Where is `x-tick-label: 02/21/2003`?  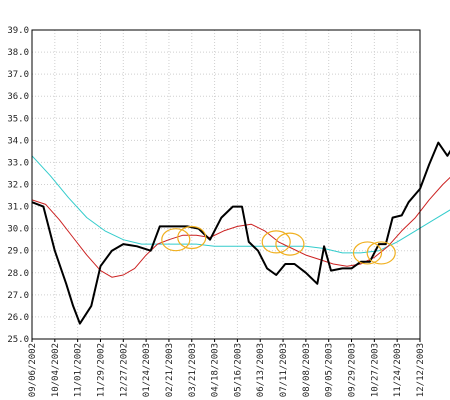 x-tick-label: 02/21/2003 is located at coordinates (170, 370).